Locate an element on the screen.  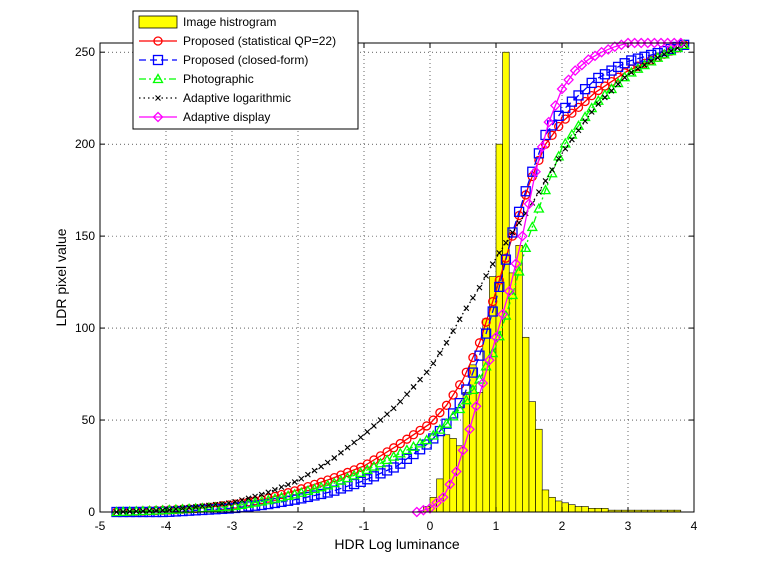
y-tick-label: 150 is located at coordinates (85, 236).